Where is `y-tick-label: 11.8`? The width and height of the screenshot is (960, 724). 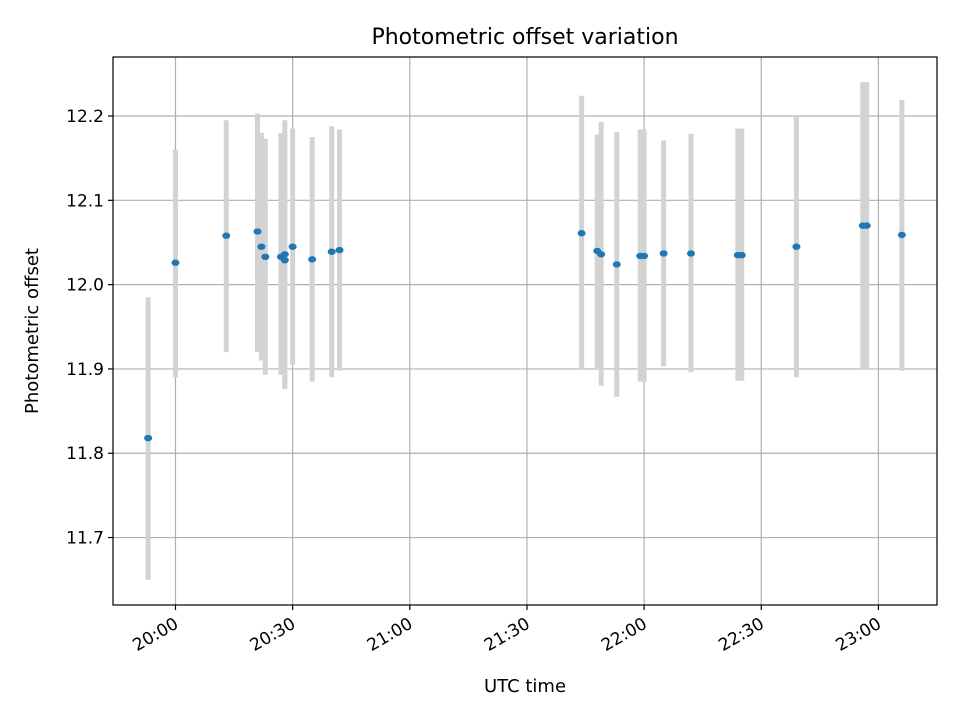
y-tick-label: 11.8 is located at coordinates (85, 454).